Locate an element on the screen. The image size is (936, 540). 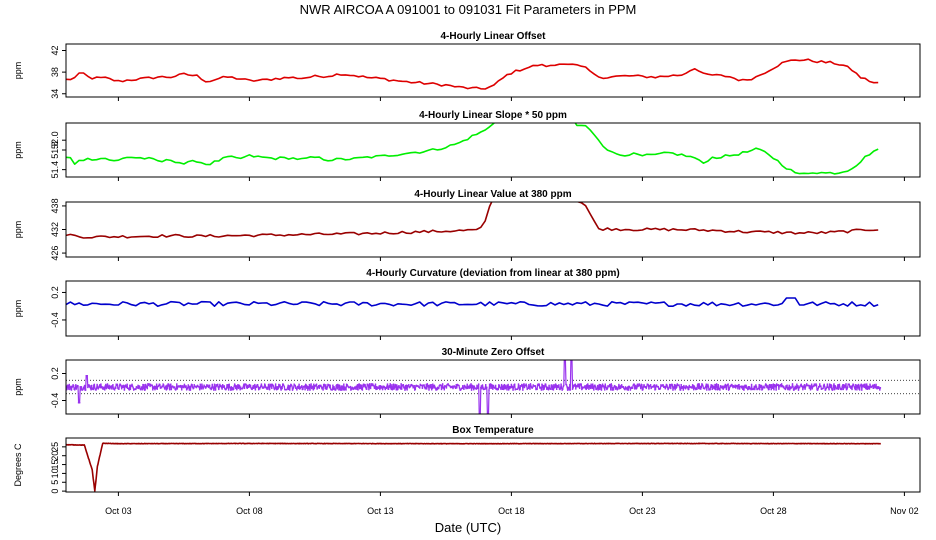
plot-area is located at coordinates (472, 74).